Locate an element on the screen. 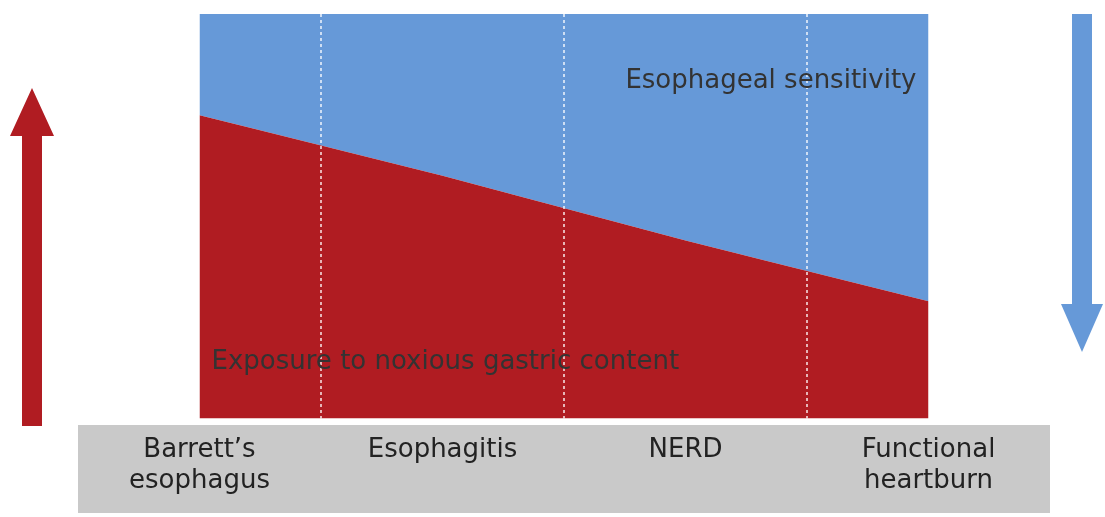 The width and height of the screenshot is (1105, 517). x-tick-label: NERD is located at coordinates (685, 447).